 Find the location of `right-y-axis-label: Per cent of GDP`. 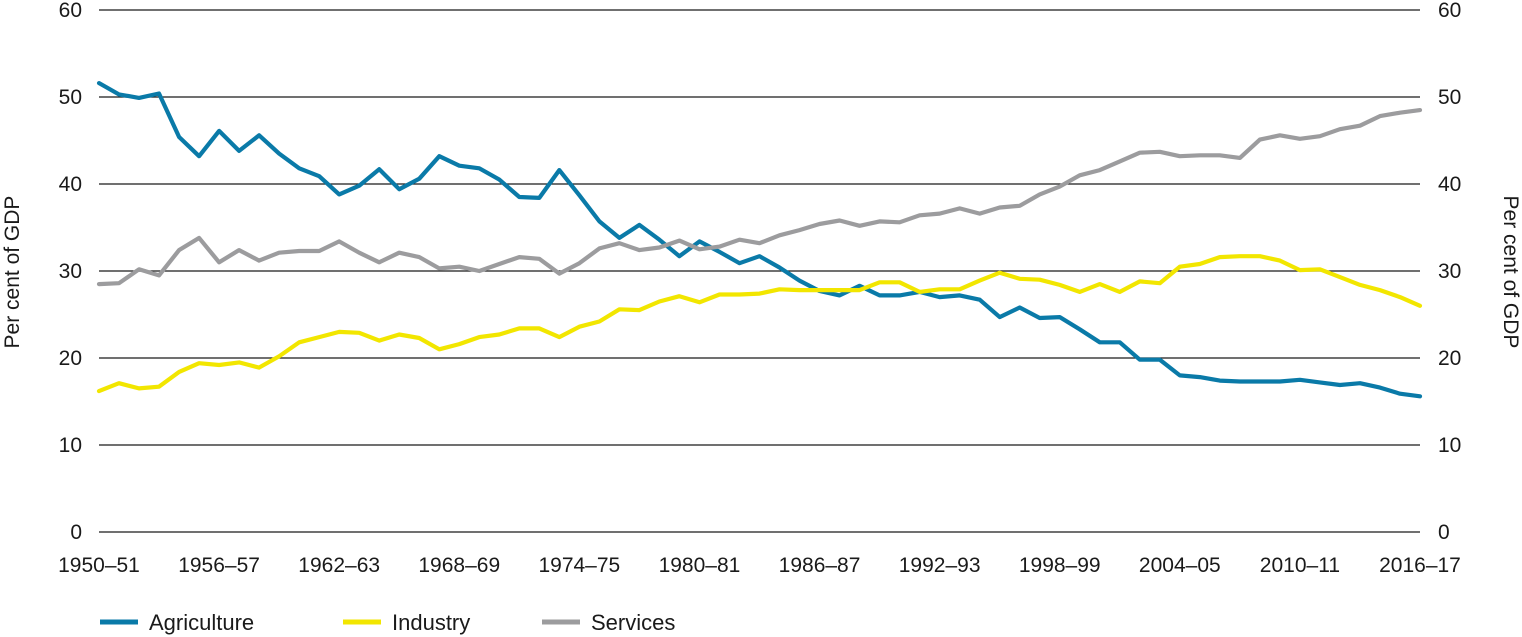

right-y-axis-label: Per cent of GDP is located at coordinates (1510, 272).